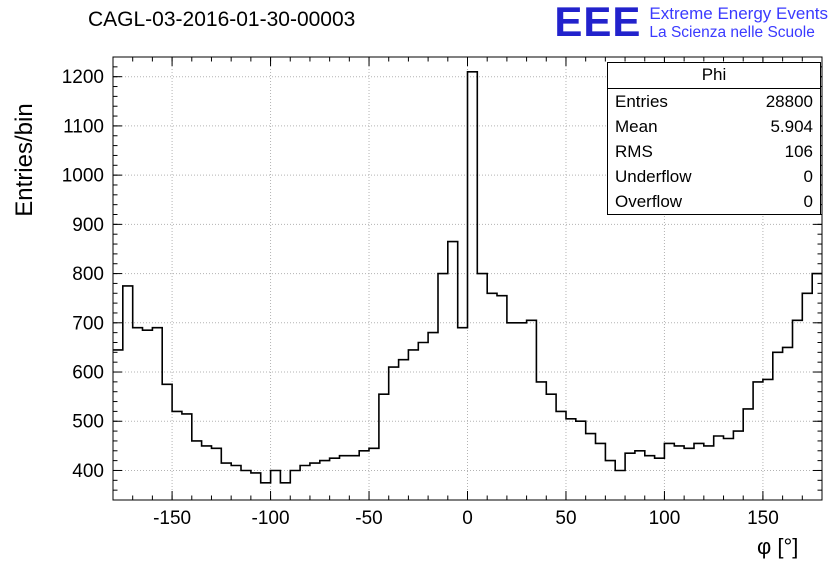 Image resolution: width=836 pixels, height=572 pixels. What do you see at coordinates (467, 518) in the screenshot?
I see `svg-text: 0` at bounding box center [467, 518].